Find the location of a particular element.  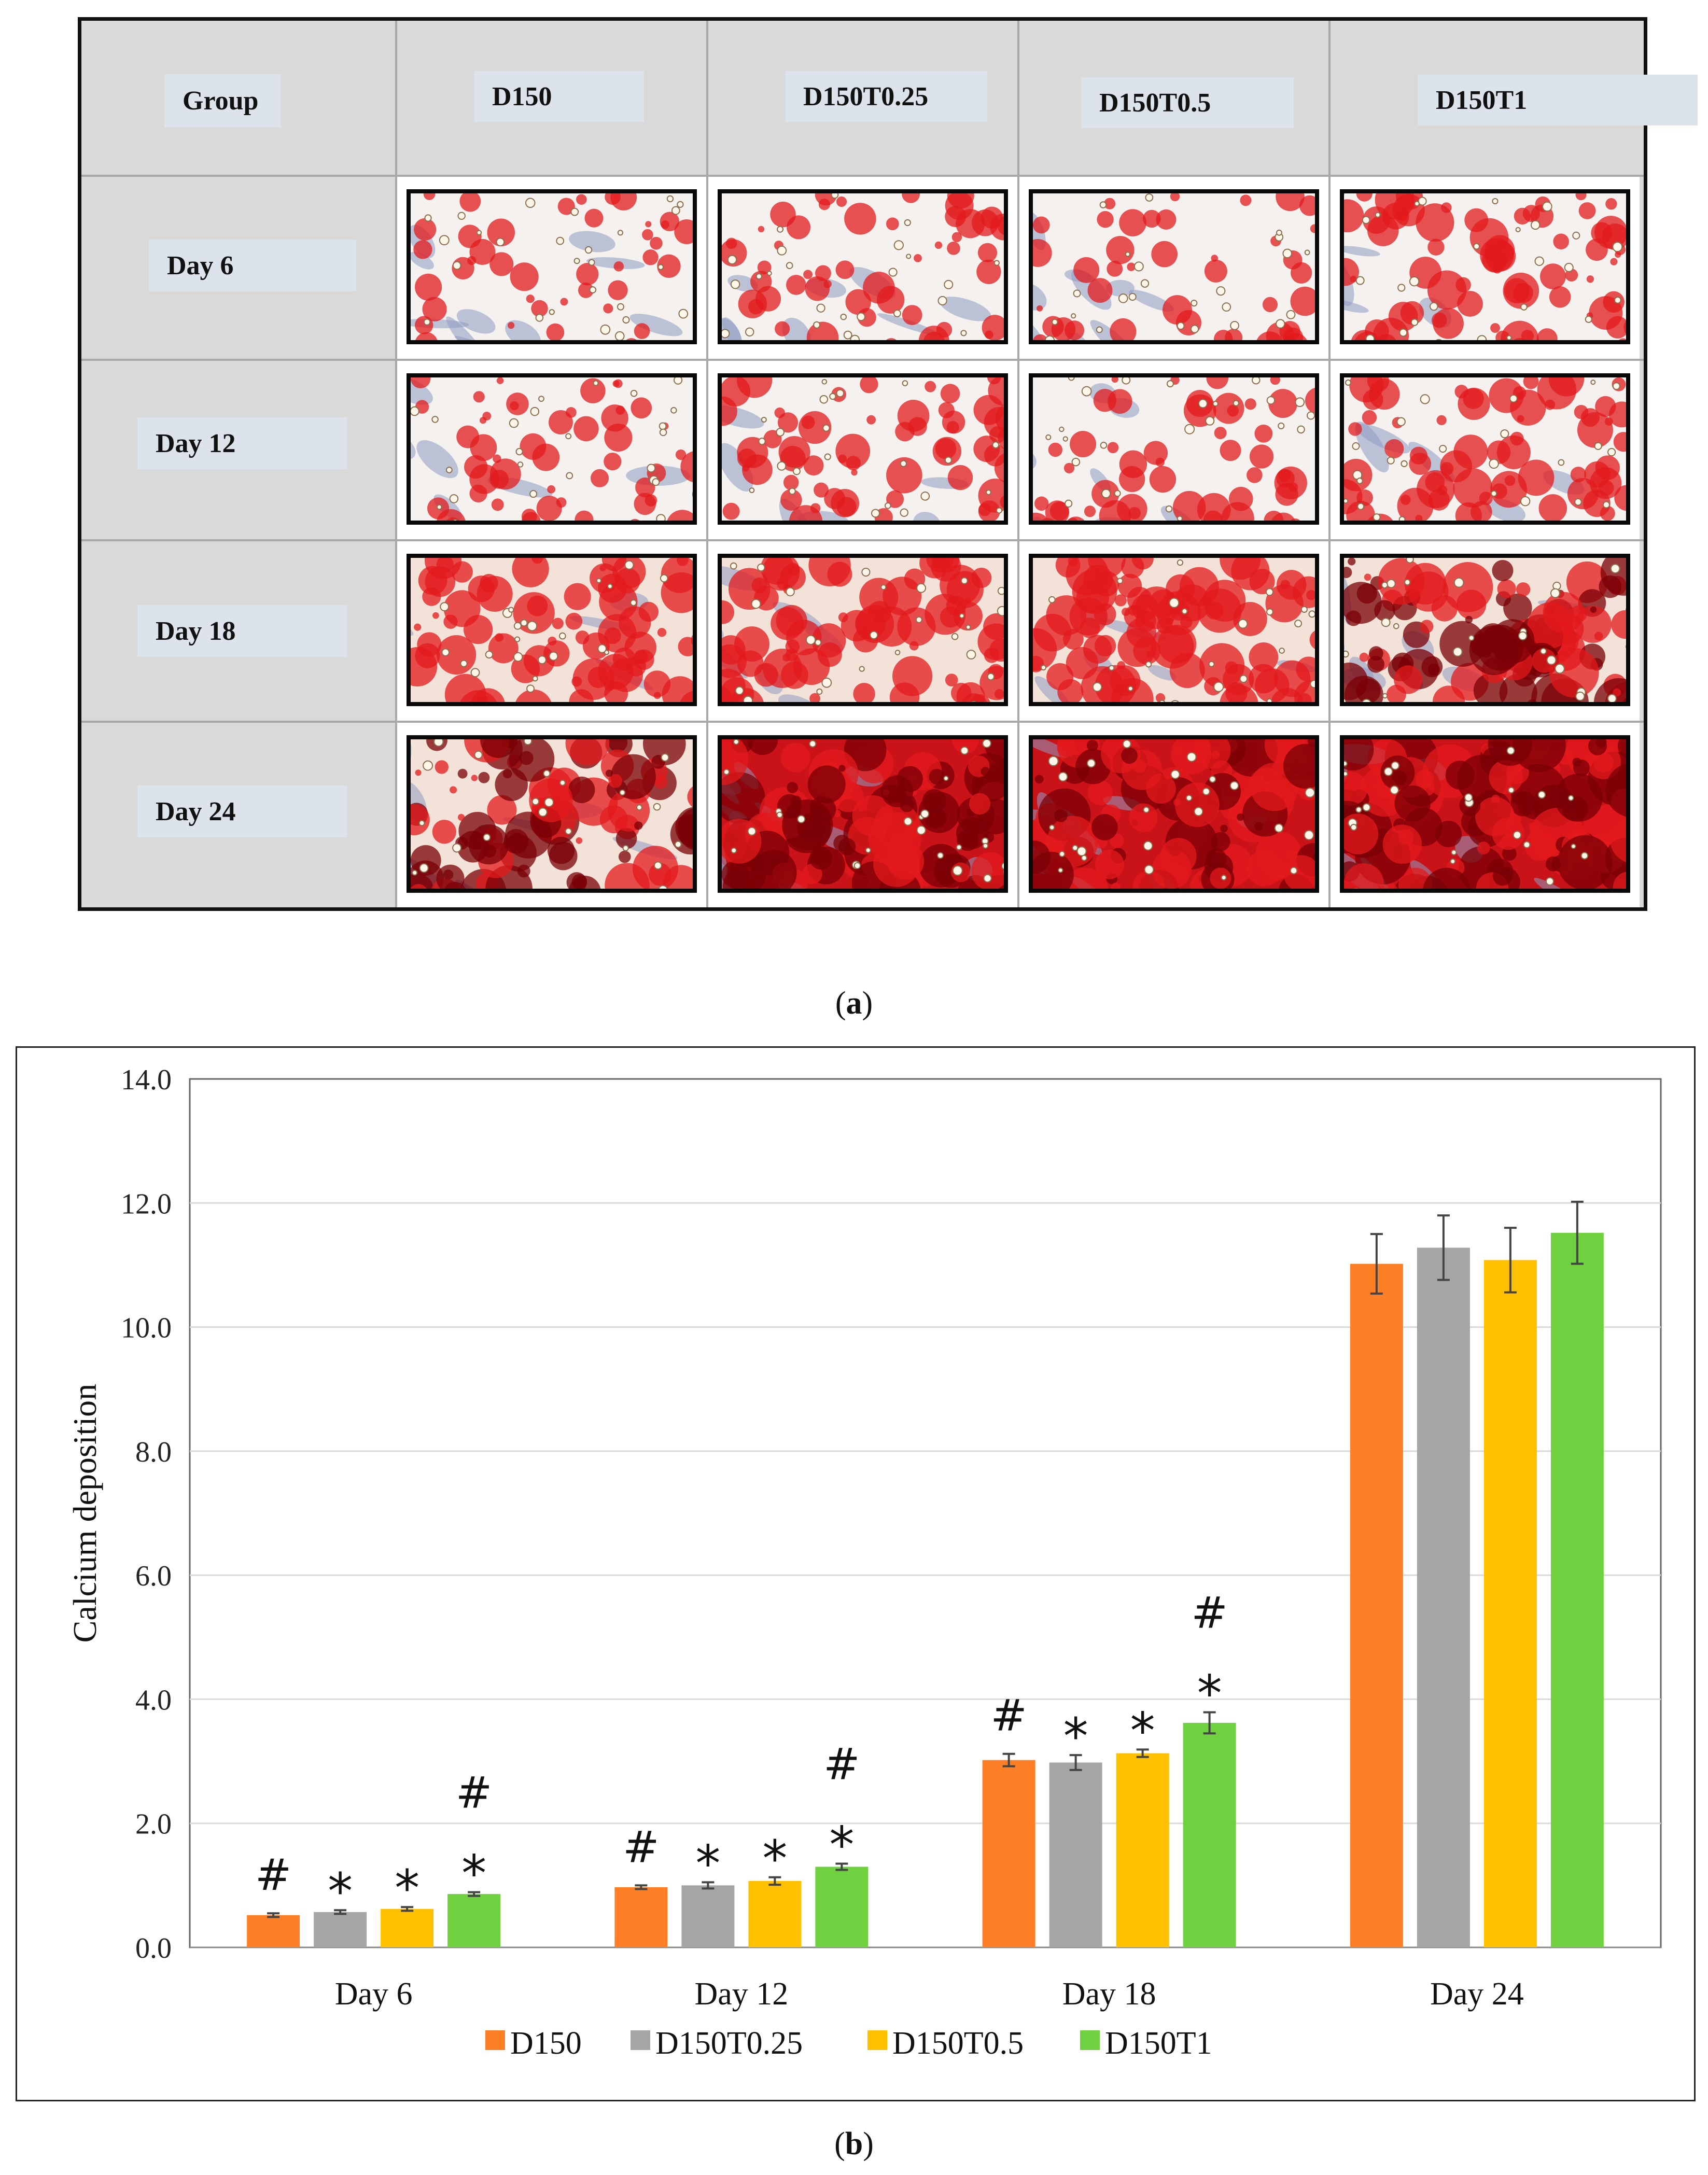

row-label-day24: Day 24 is located at coordinates (242, 811).